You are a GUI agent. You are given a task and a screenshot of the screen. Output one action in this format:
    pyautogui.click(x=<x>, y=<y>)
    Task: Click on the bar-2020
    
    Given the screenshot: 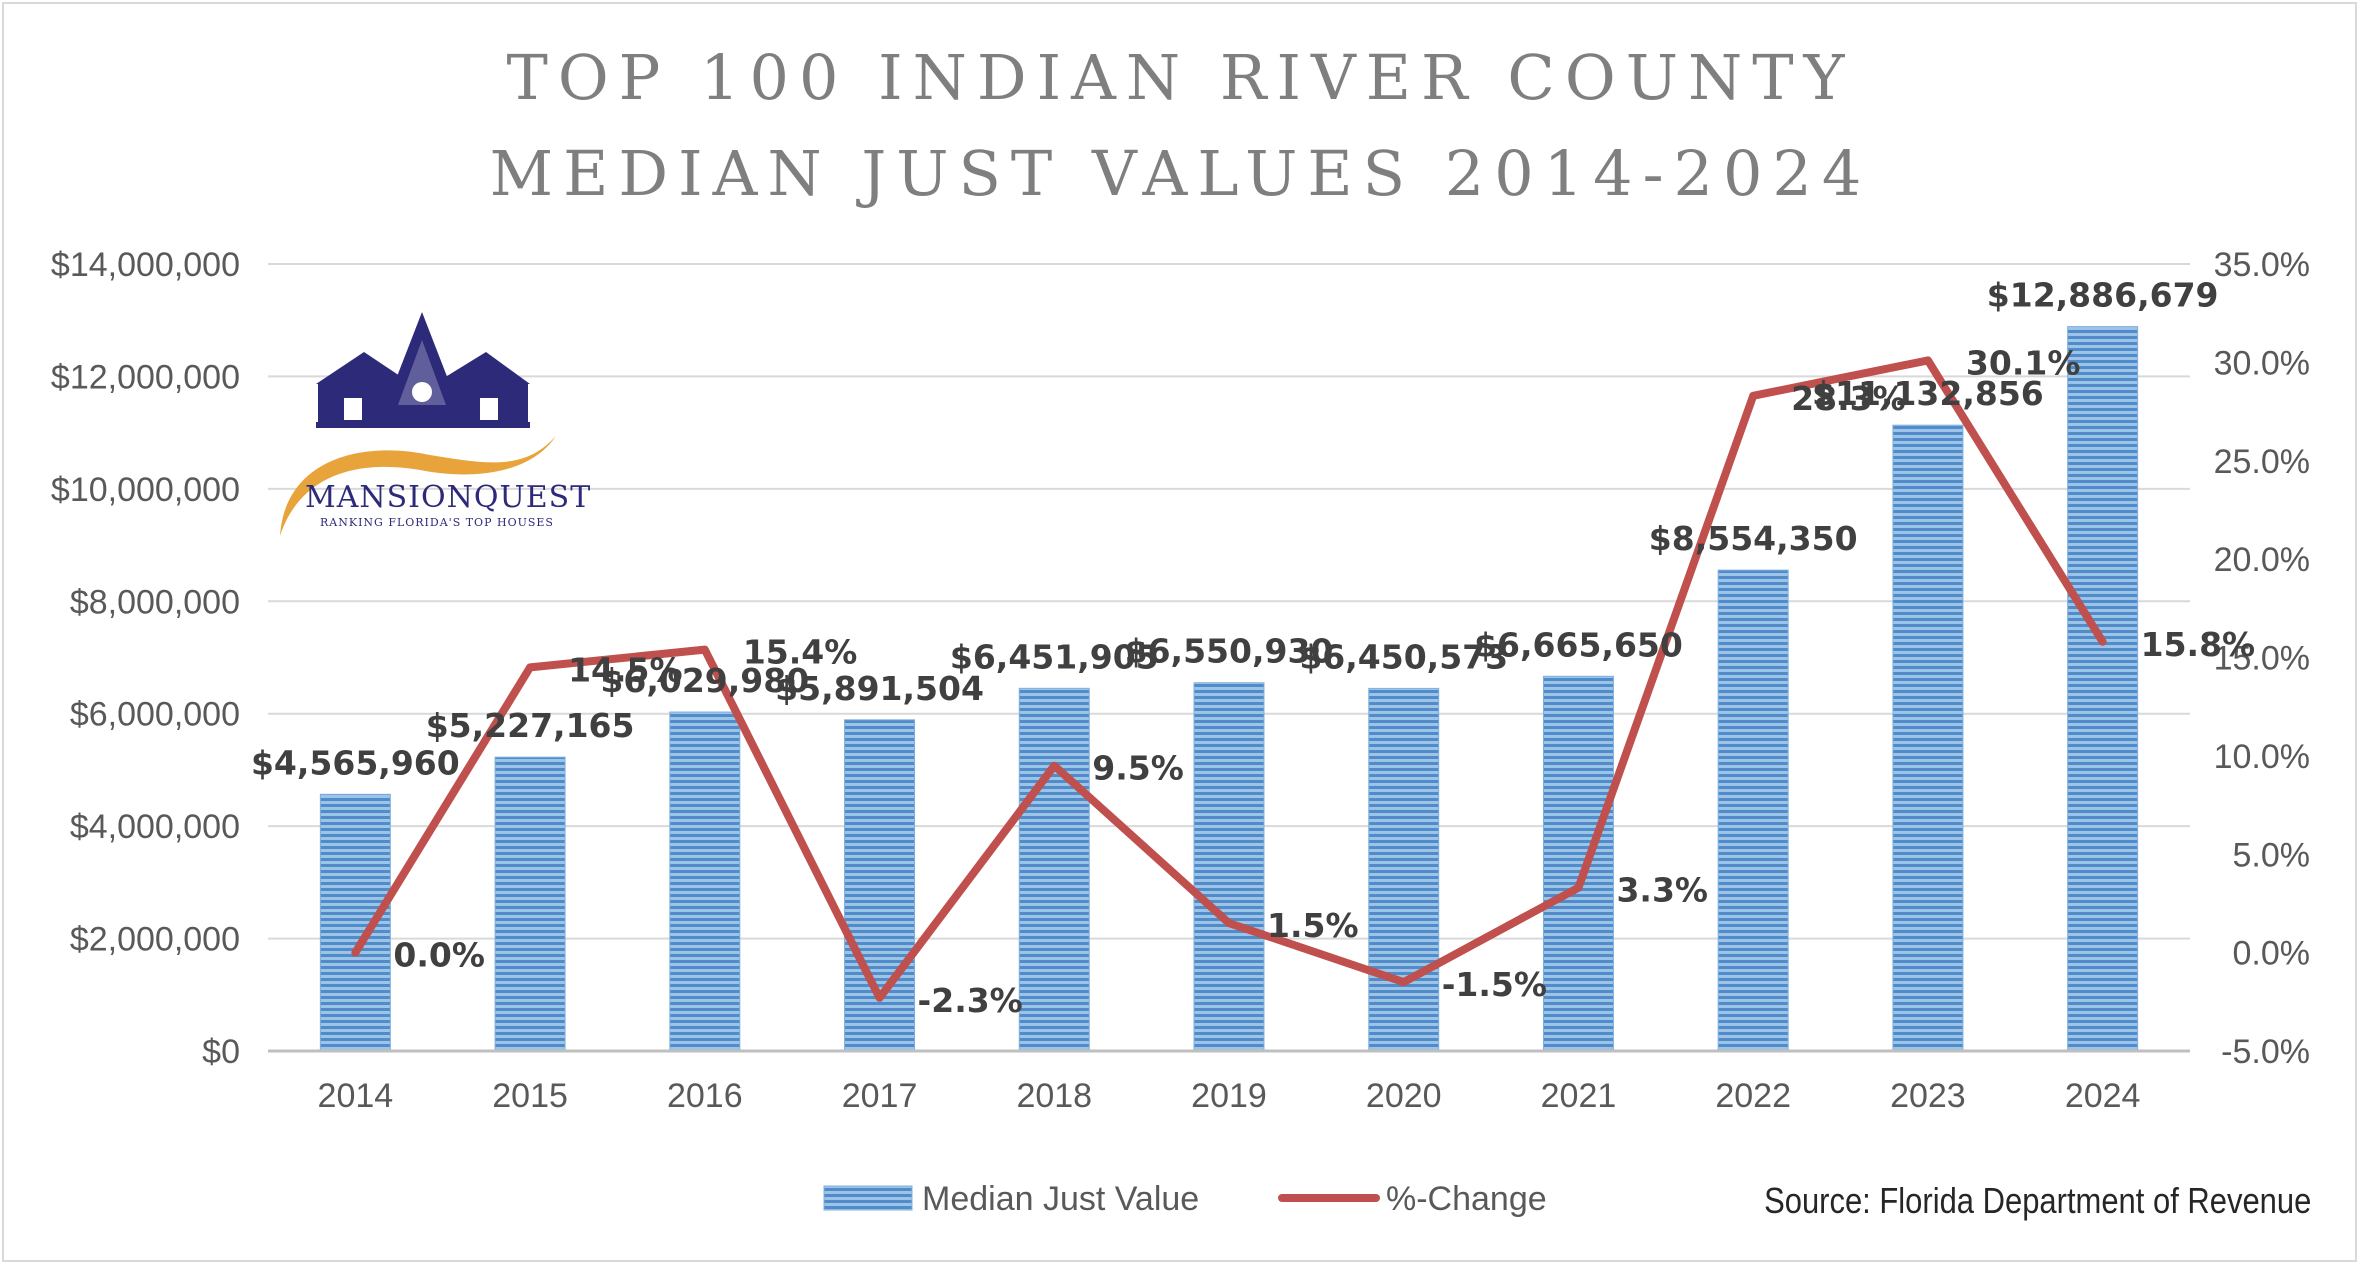 What is the action you would take?
    pyautogui.click(x=1404, y=869)
    